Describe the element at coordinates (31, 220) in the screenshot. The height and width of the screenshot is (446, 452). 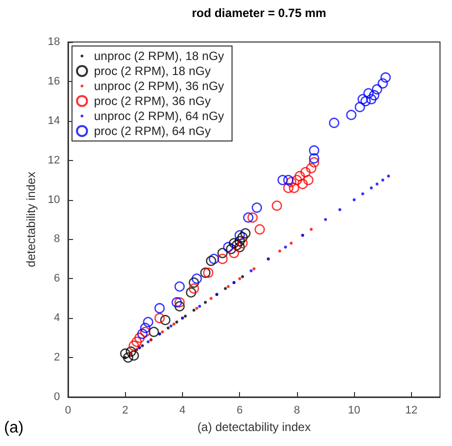
I see `y-axis-title: detectability index` at that location.